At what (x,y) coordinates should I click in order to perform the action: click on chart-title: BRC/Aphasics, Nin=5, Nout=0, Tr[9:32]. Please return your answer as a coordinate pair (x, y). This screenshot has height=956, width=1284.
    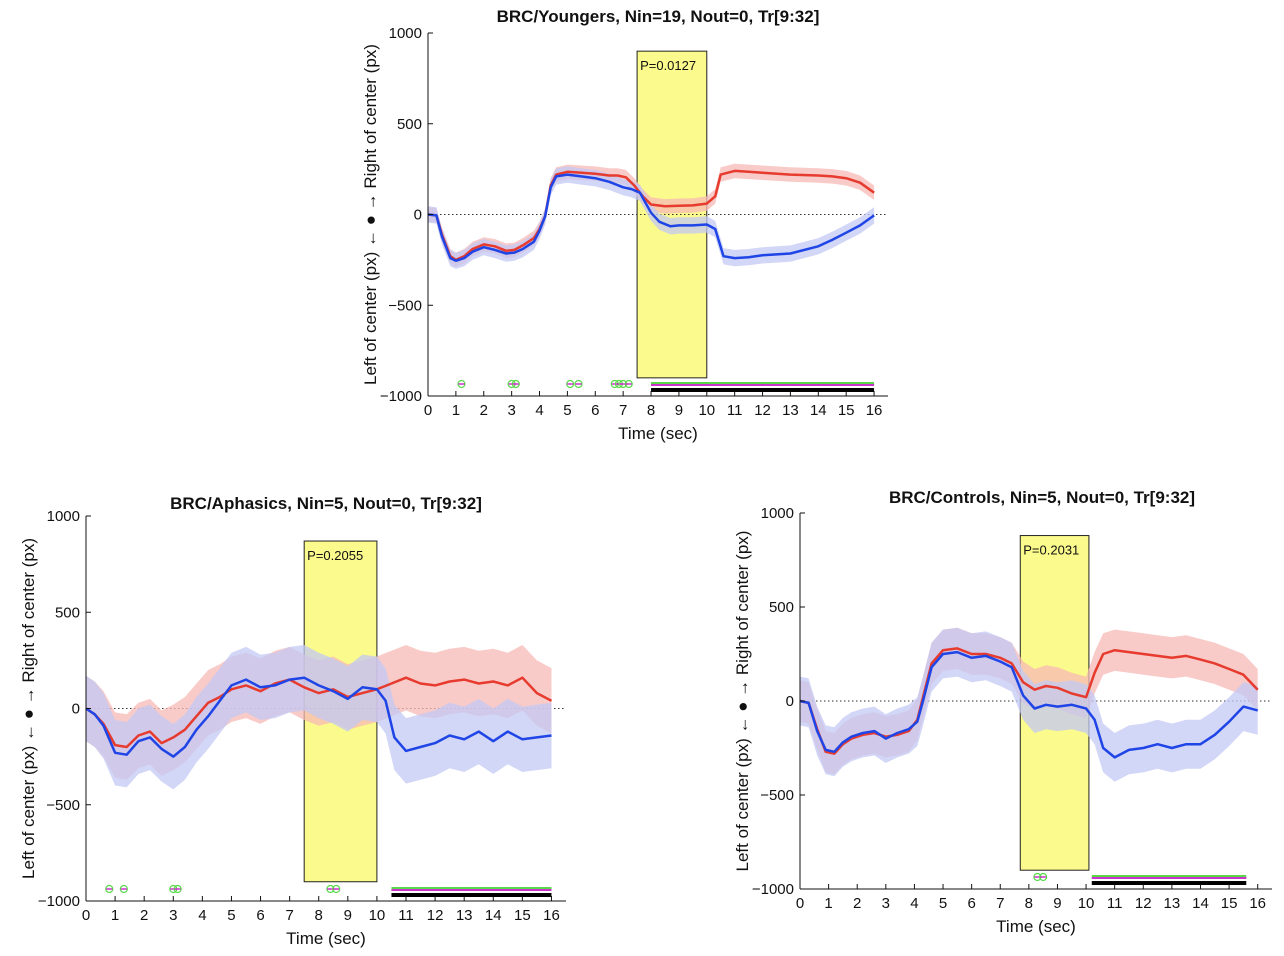
    Looking at the image, I should click on (326, 503).